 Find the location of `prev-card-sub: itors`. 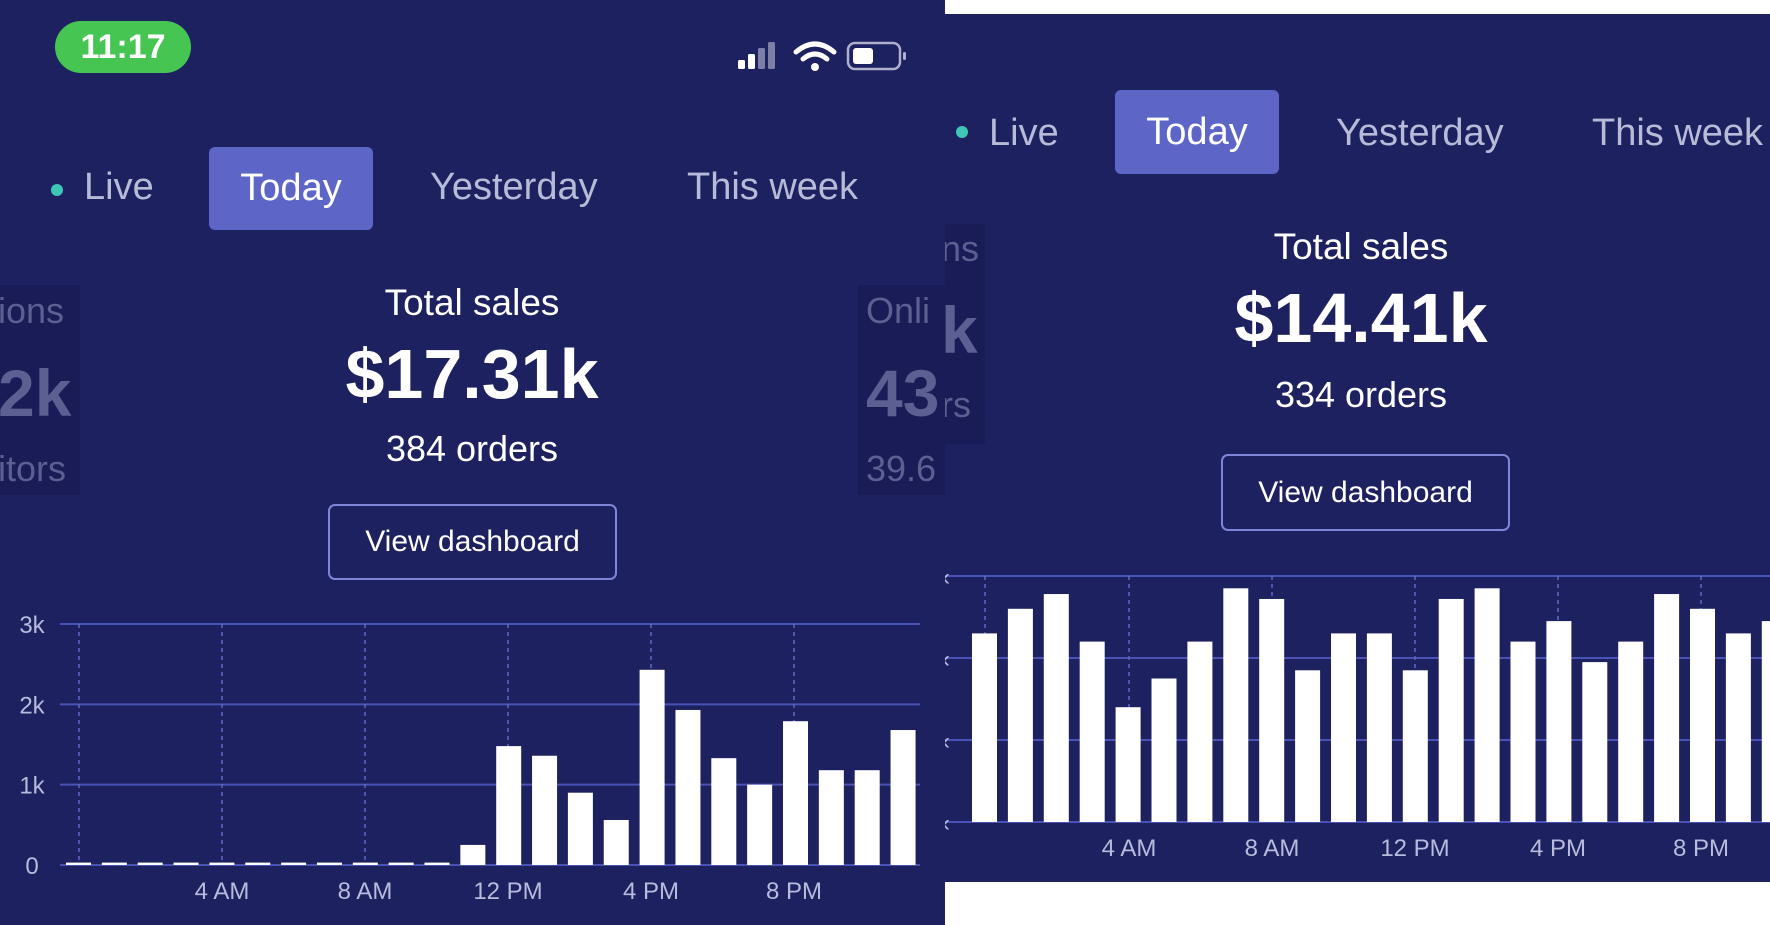

prev-card-sub: itors is located at coordinates (33, 468).